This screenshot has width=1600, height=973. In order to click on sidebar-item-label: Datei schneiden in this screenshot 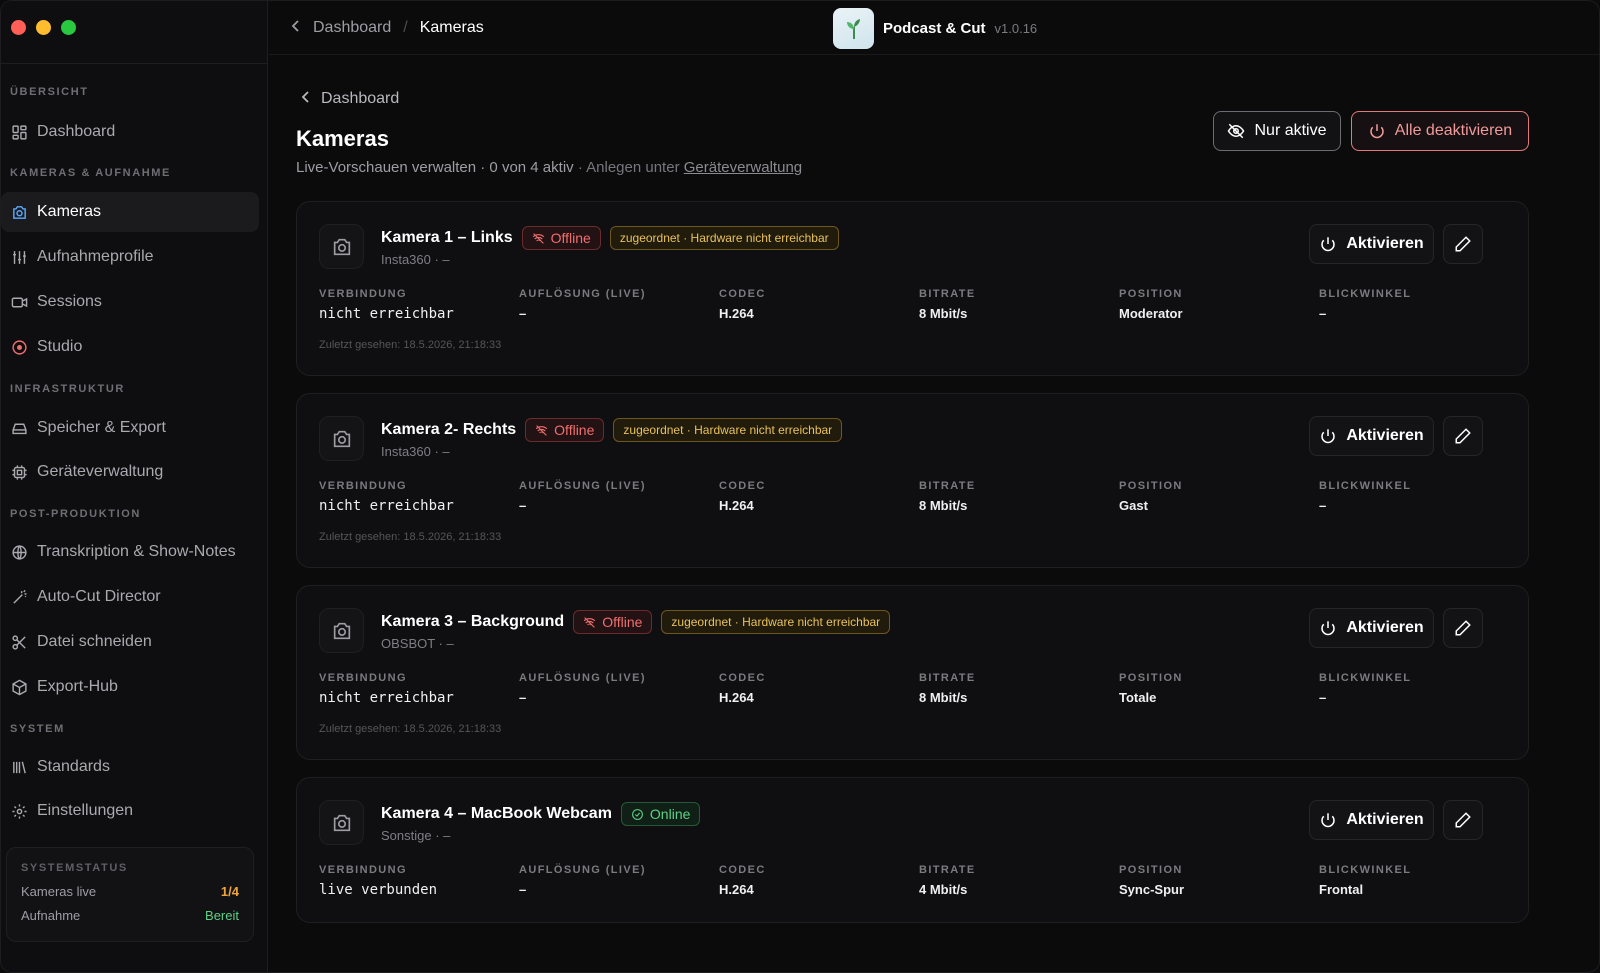, I will do `click(94, 641)`.